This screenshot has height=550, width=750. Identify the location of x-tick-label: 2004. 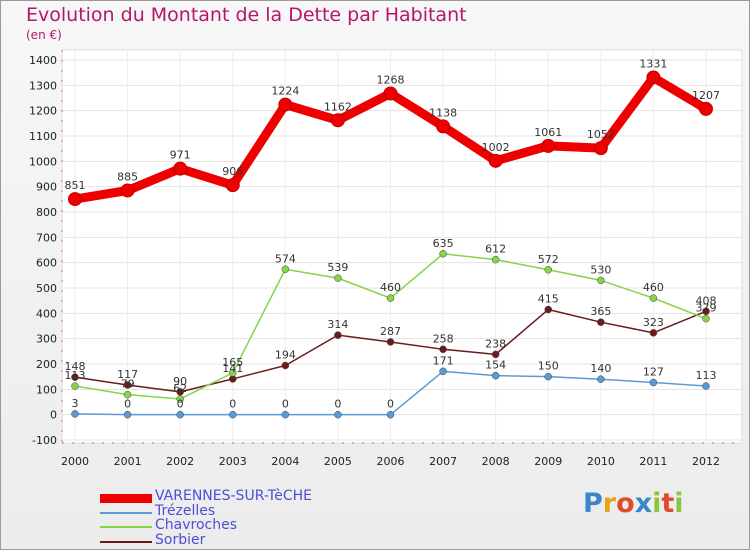
(285, 461).